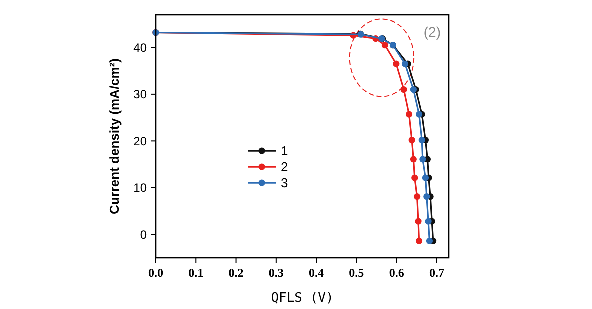  What do you see at coordinates (114, 136) in the screenshot?
I see `y-axis-title: Current density (mA/cm²)` at bounding box center [114, 136].